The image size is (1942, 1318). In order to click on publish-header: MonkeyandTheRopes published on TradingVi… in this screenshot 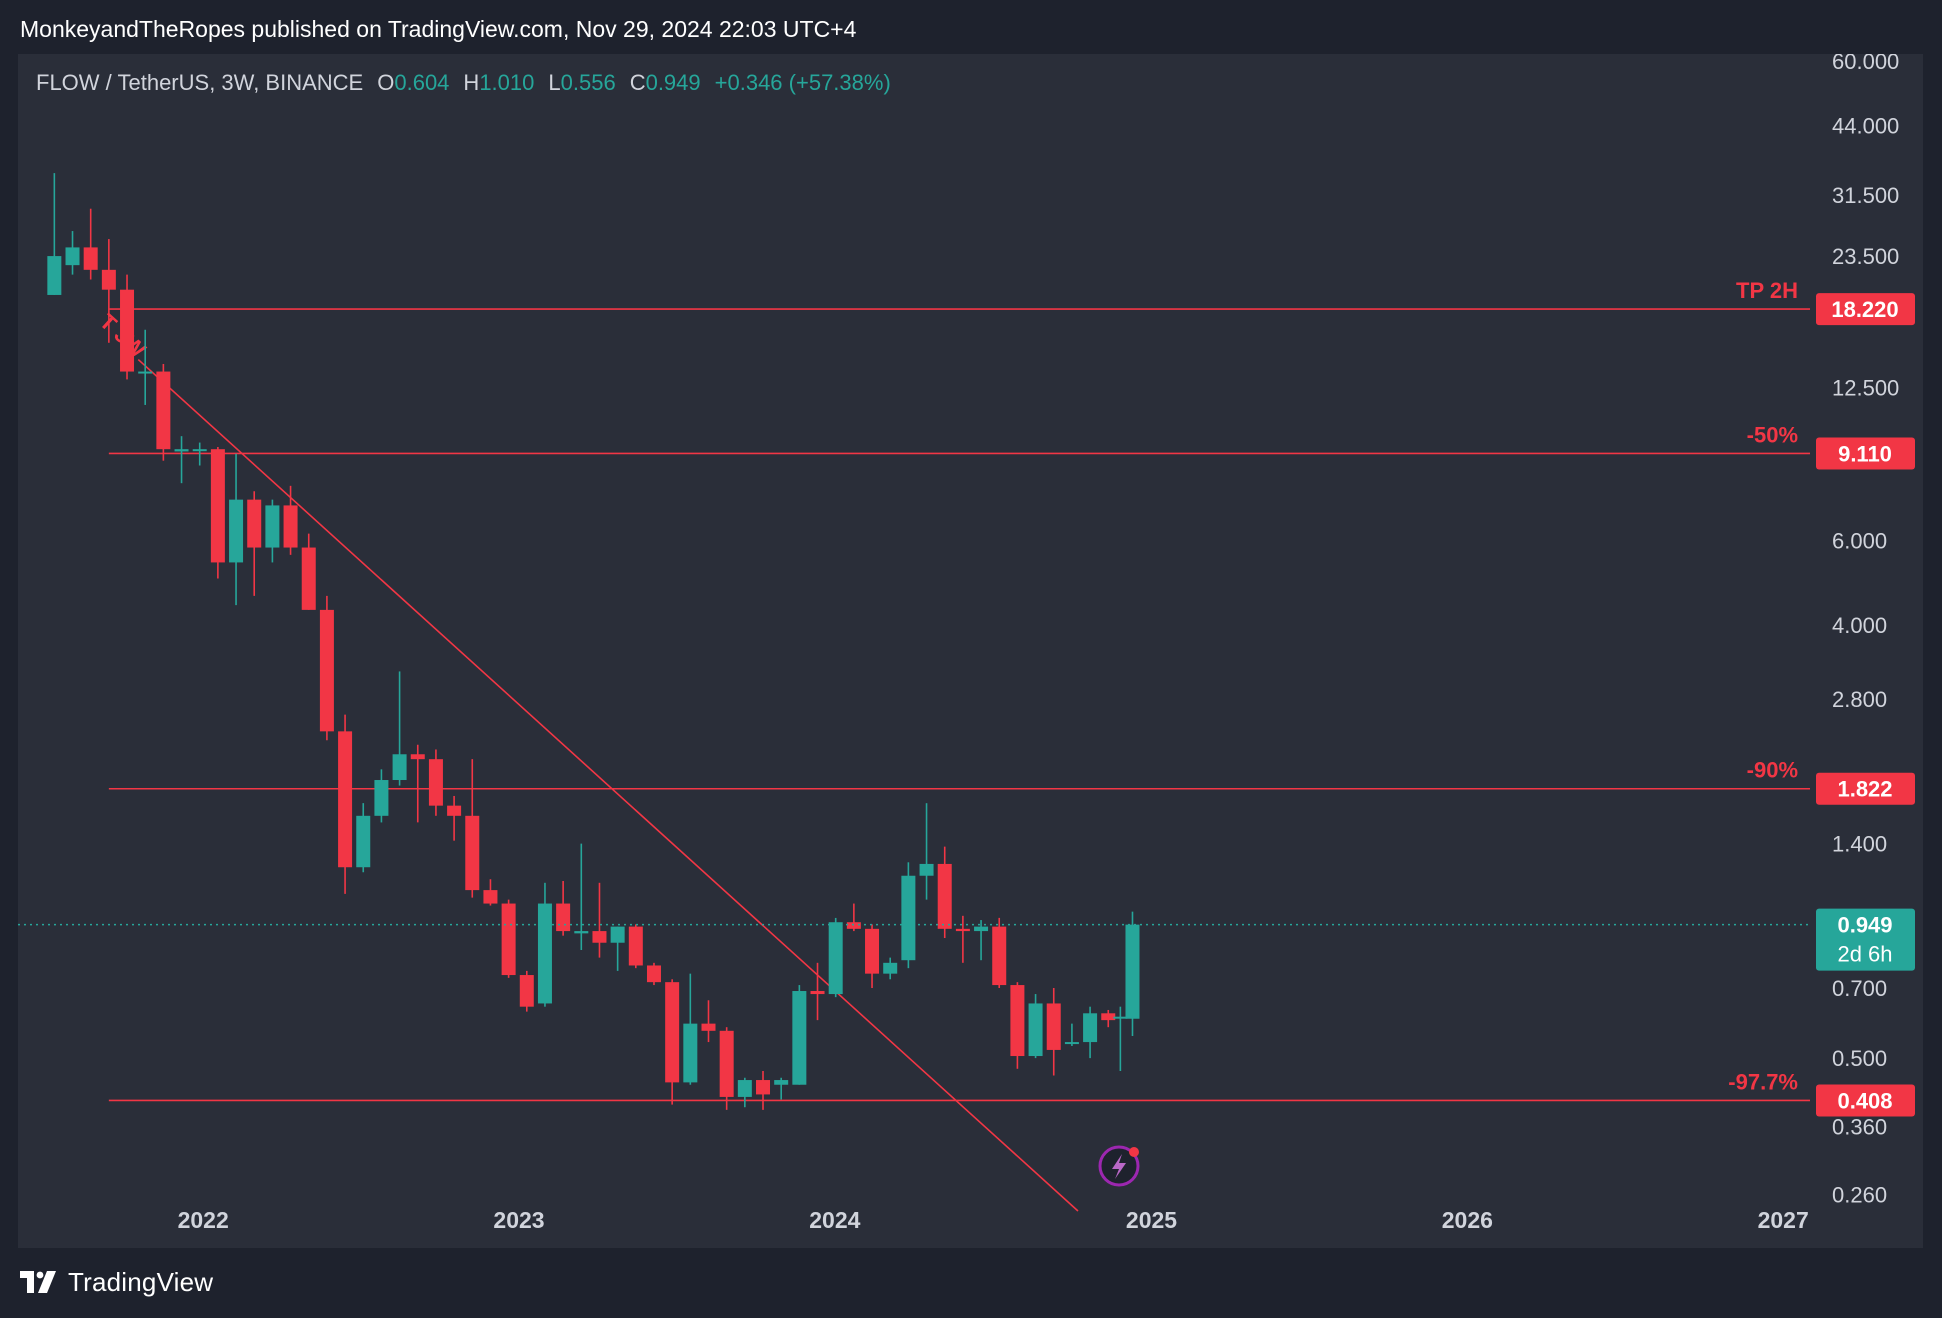, I will do `click(971, 27)`.